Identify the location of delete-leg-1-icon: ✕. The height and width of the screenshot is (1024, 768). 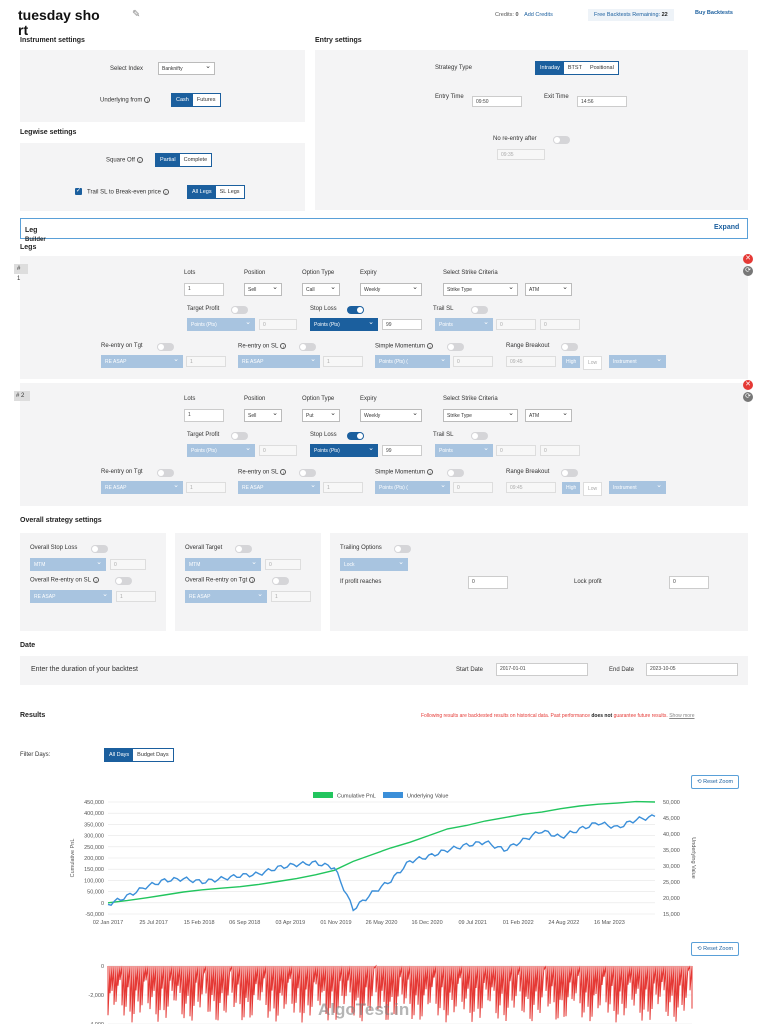
(748, 259).